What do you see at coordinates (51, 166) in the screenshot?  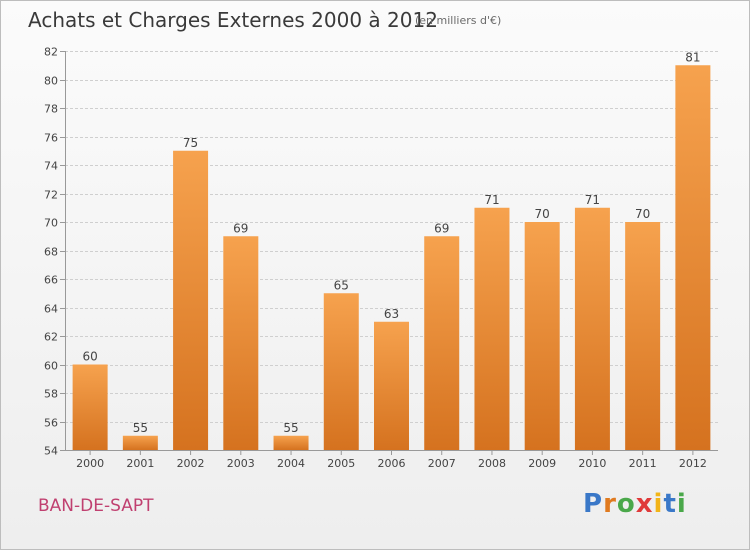 I see `y-tick-label: 74` at bounding box center [51, 166].